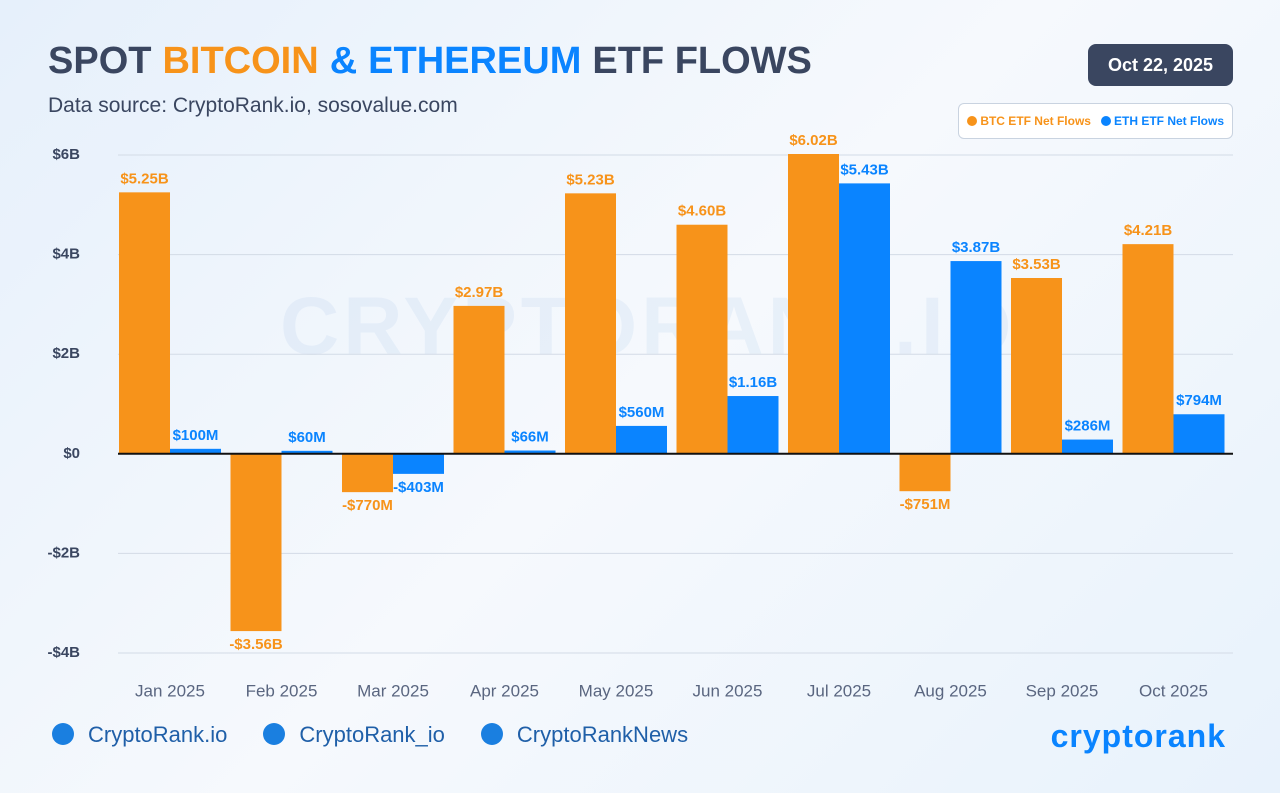  Describe the element at coordinates (170, 690) in the screenshot. I see `x-tick-label: Jan 2025` at that location.